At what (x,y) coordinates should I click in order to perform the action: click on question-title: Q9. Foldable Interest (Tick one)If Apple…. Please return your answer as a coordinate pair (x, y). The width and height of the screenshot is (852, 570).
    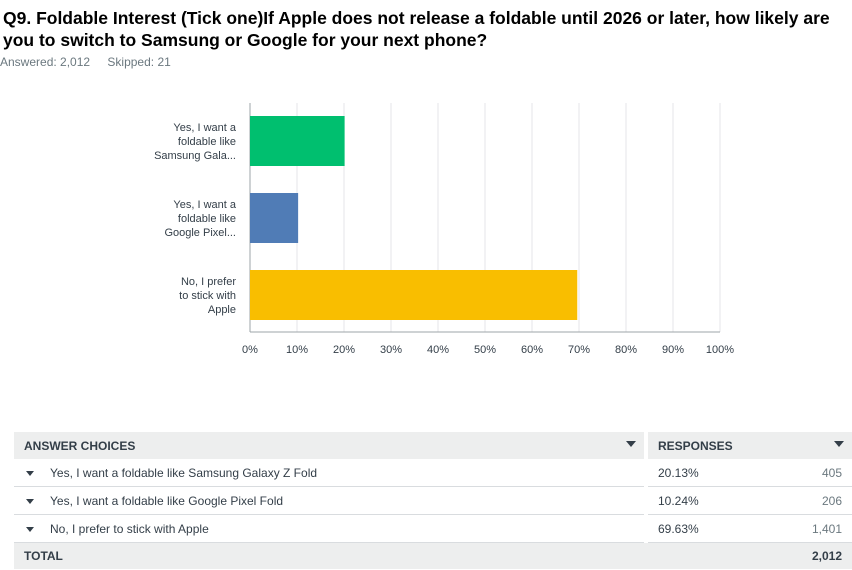
    Looking at the image, I should click on (416, 29).